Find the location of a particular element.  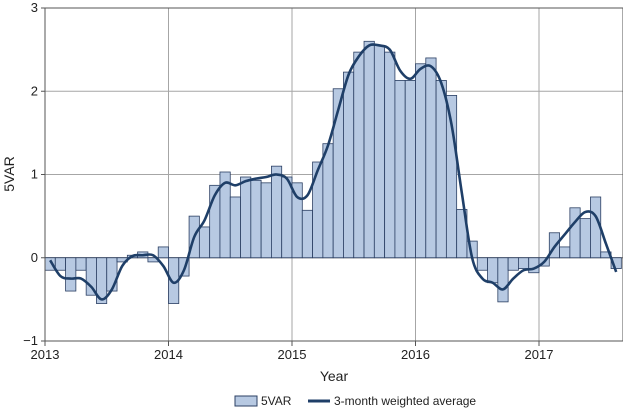

x-tick-label: 2014 is located at coordinates (168, 354).